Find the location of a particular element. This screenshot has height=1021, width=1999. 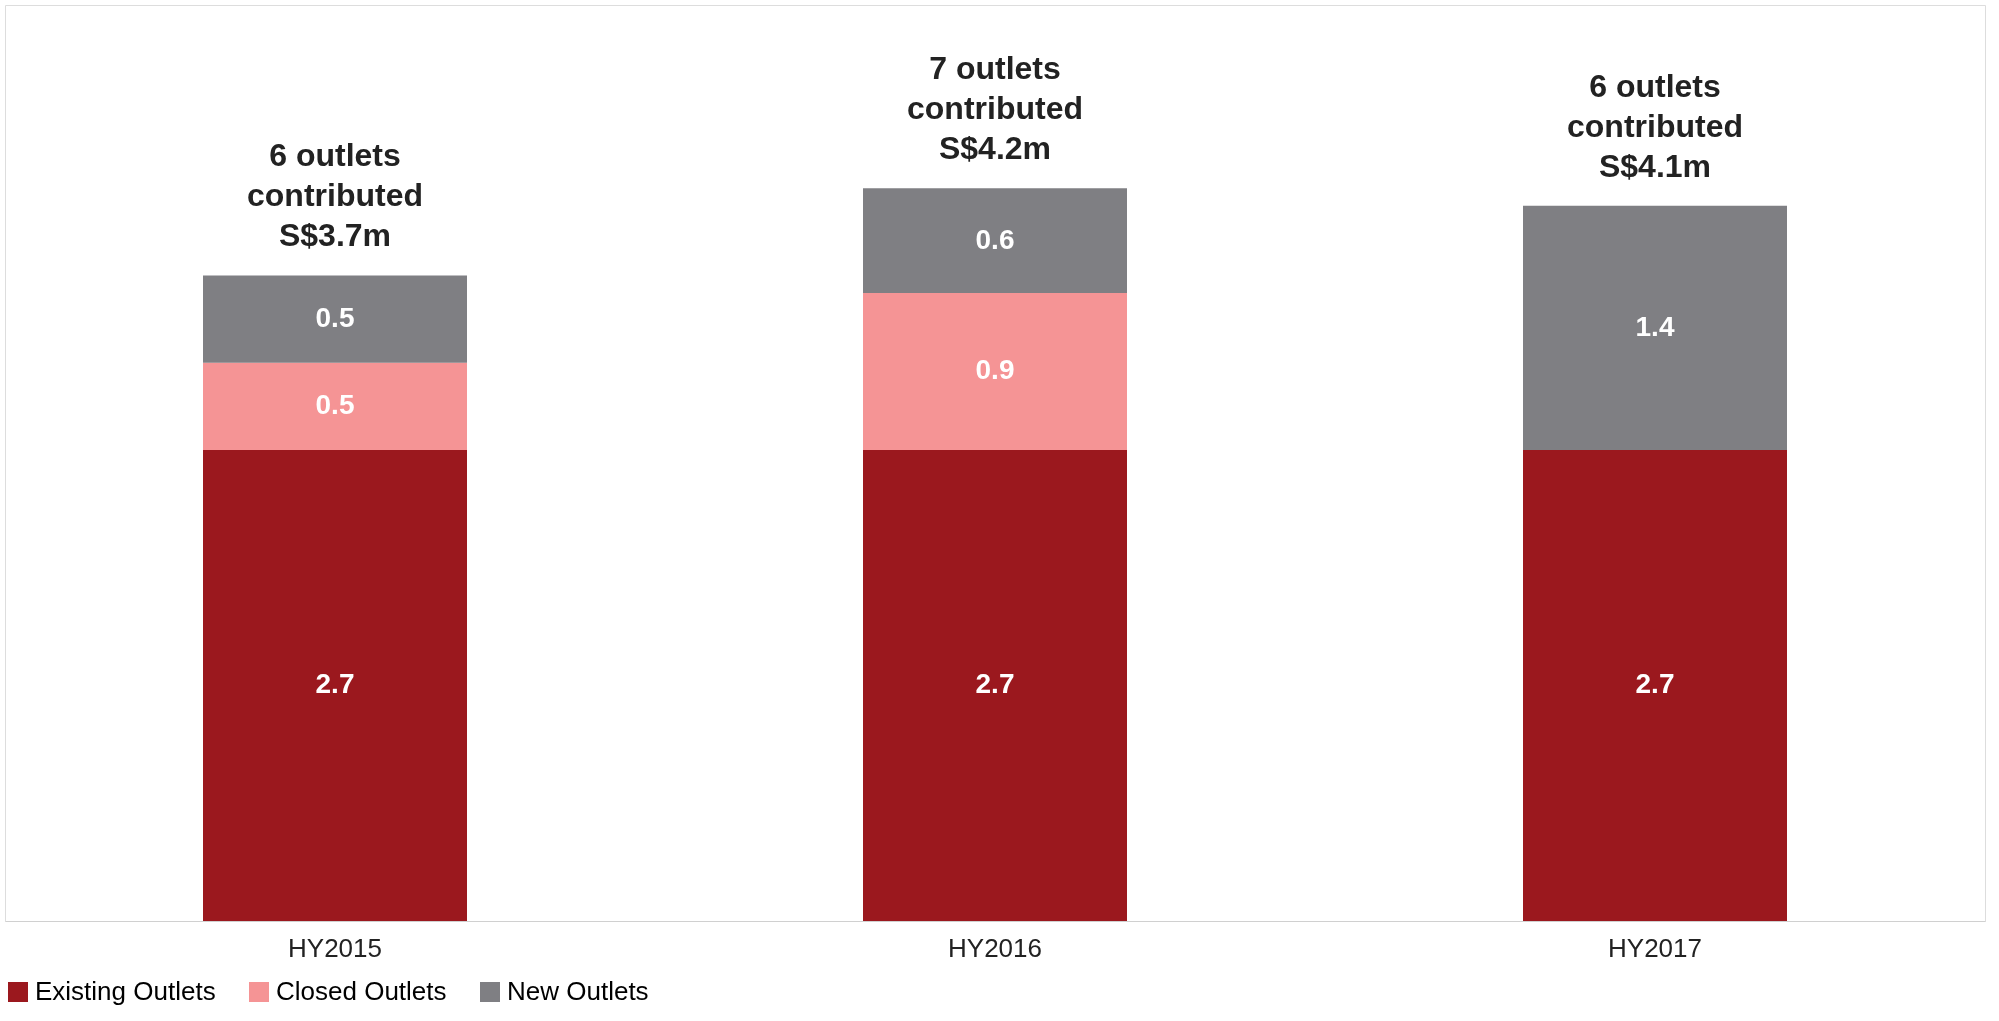

total-label: 6 outlets contributed S$3.7m is located at coordinates (335, 195).